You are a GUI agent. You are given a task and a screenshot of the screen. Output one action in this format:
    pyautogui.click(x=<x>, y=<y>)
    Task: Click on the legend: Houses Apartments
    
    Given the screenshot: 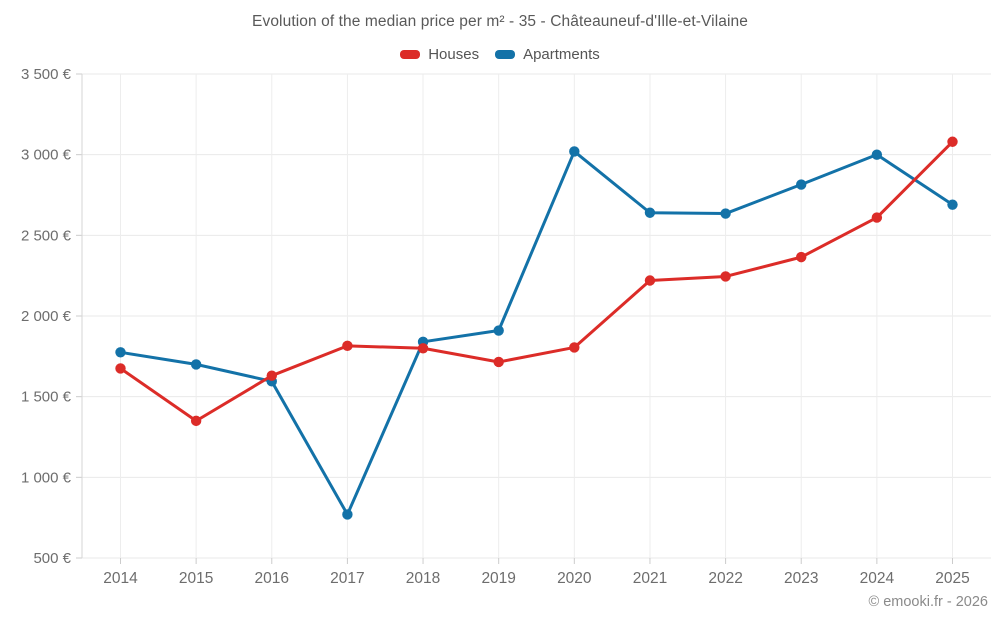 What is the action you would take?
    pyautogui.click(x=500, y=54)
    